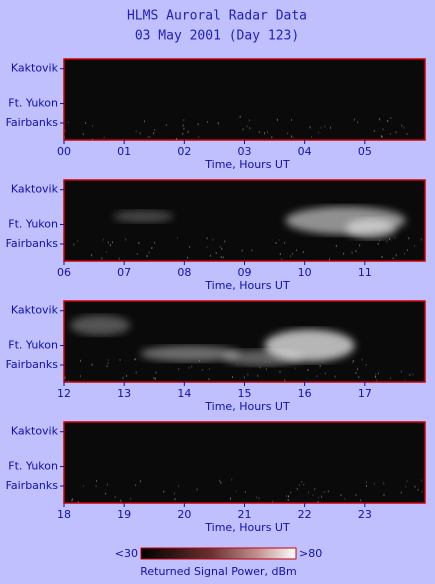 The height and width of the screenshot is (584, 435). What do you see at coordinates (35, 68) in the screenshot?
I see `y-tick-label: Kaktovik` at bounding box center [35, 68].